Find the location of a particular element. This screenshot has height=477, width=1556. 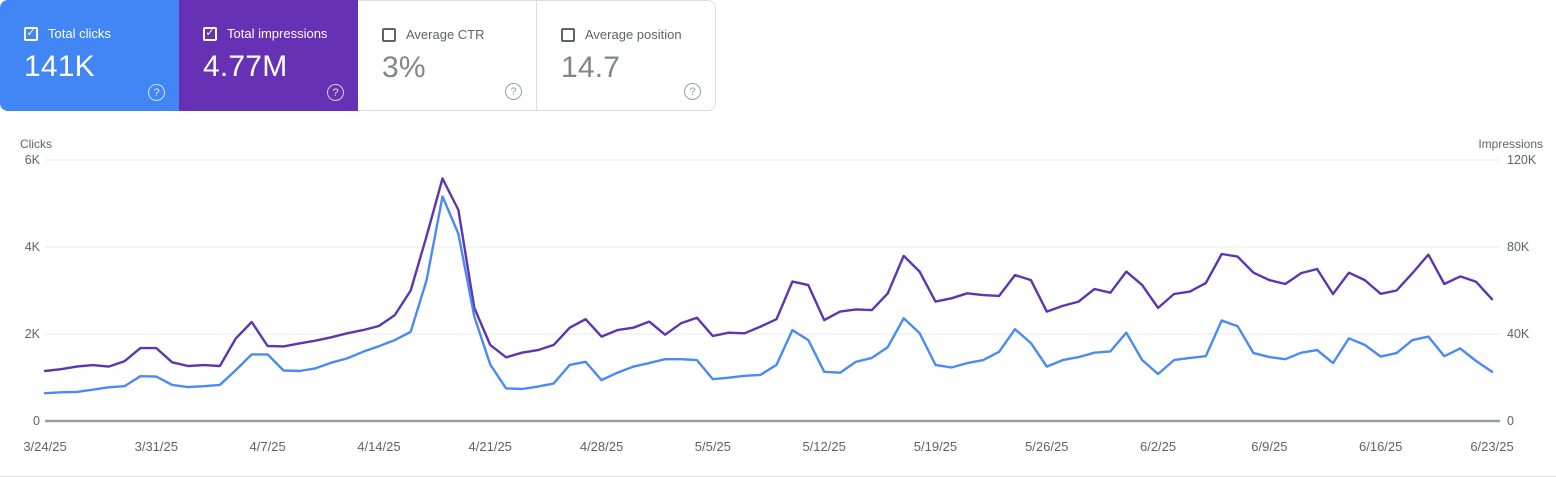

card-total-impressions: ✓ Total impressions 4.77M ? is located at coordinates (268, 55).